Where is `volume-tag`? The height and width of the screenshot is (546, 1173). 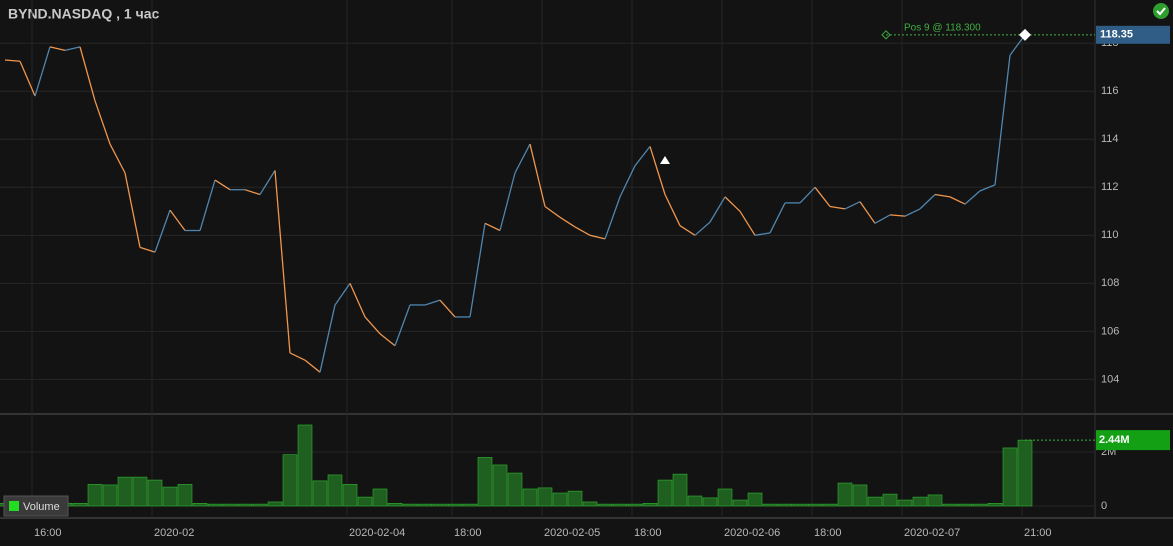
volume-tag is located at coordinates (1133, 440).